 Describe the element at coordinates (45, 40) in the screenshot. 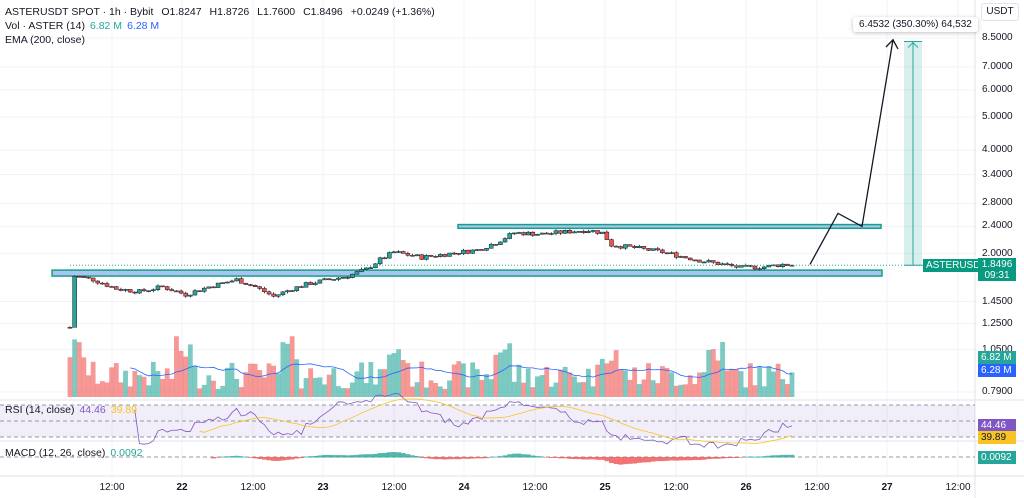

I see `ema-label: EMA (200, close)` at that location.